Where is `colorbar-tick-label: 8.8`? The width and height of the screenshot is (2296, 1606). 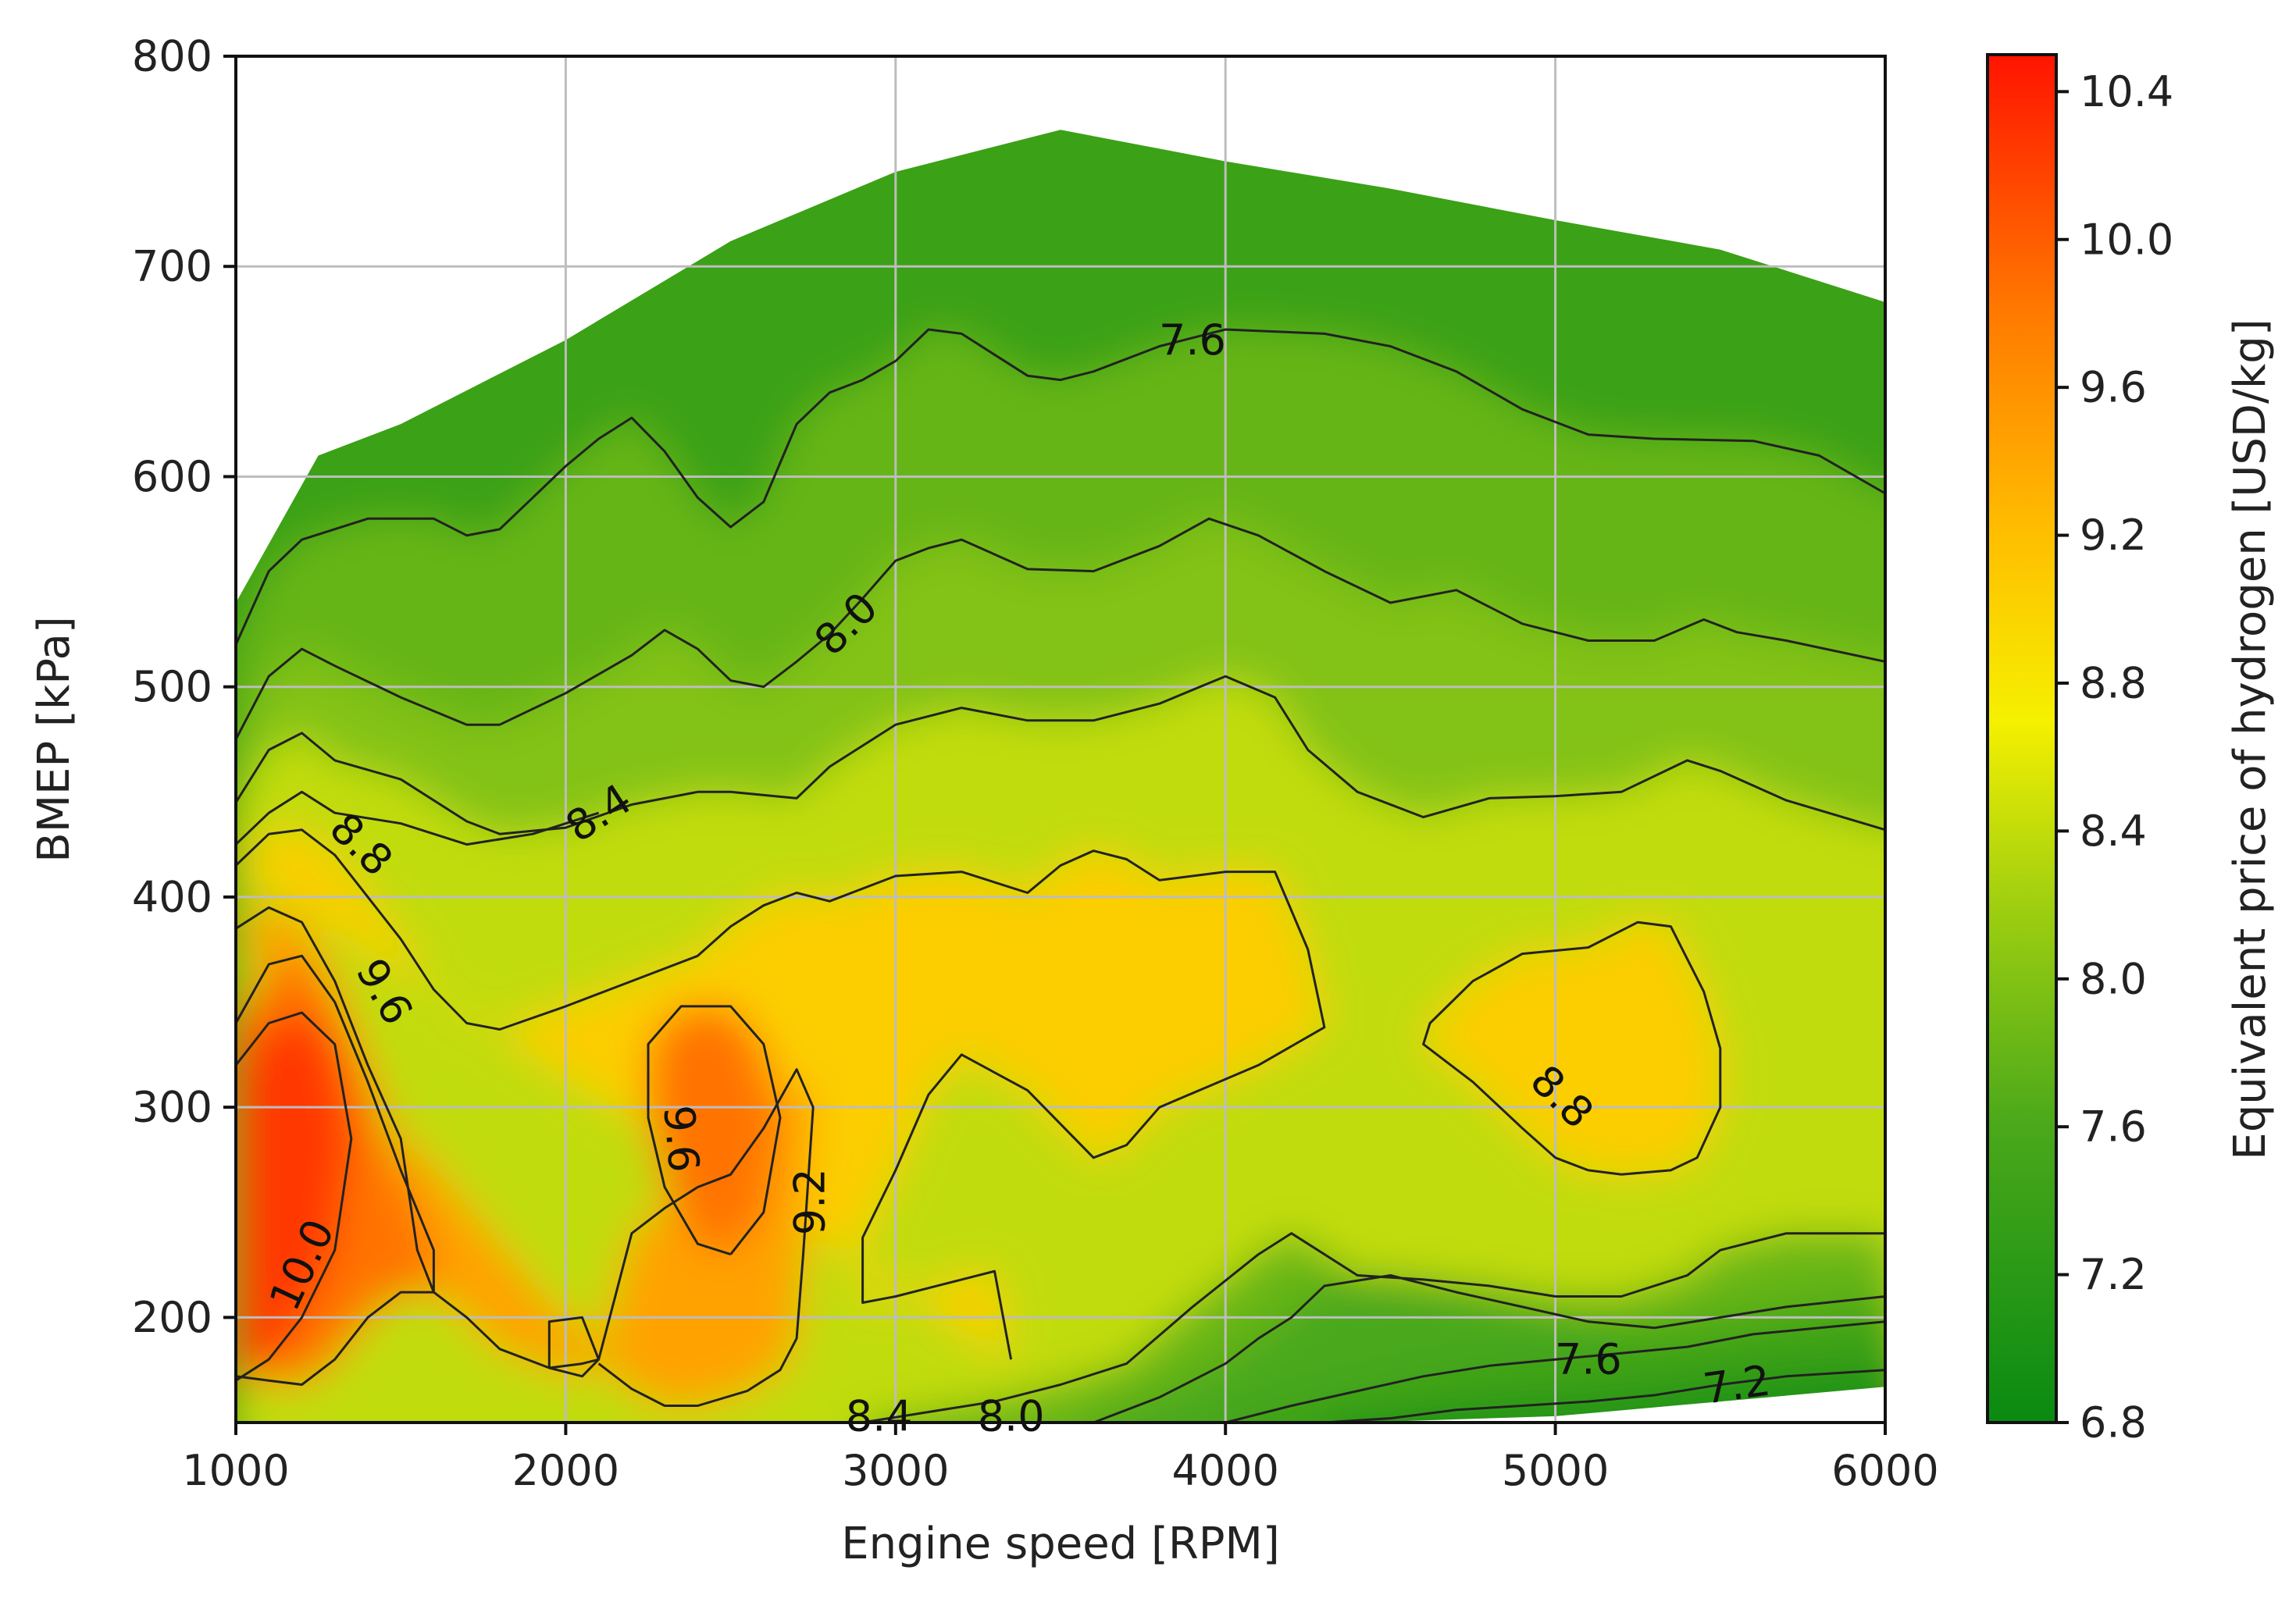 colorbar-tick-label: 8.8 is located at coordinates (2113, 682).